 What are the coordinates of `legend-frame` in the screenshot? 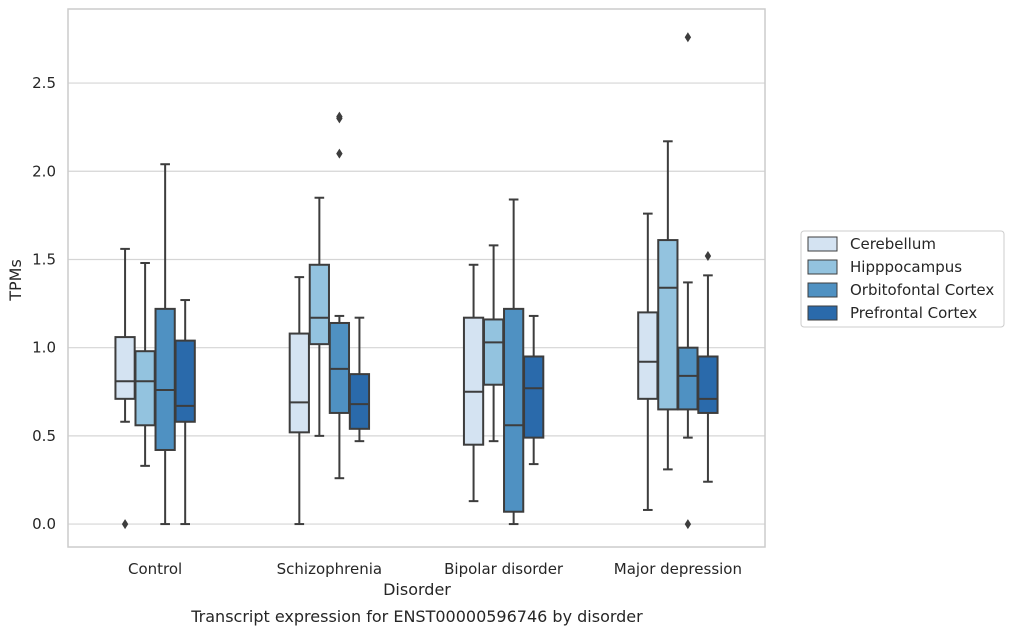 It's located at (902, 279).